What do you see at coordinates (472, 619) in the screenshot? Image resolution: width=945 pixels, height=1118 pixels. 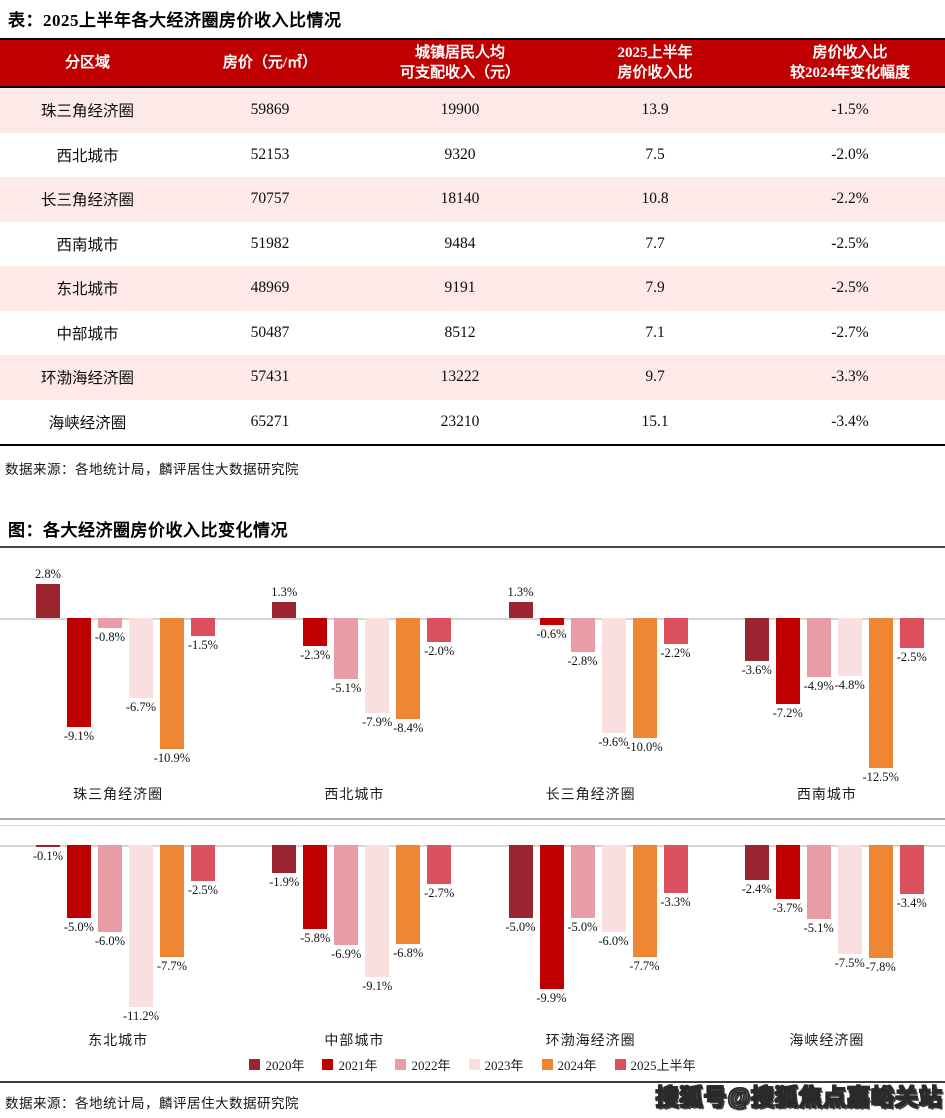 I see `zero-axis-line` at bounding box center [472, 619].